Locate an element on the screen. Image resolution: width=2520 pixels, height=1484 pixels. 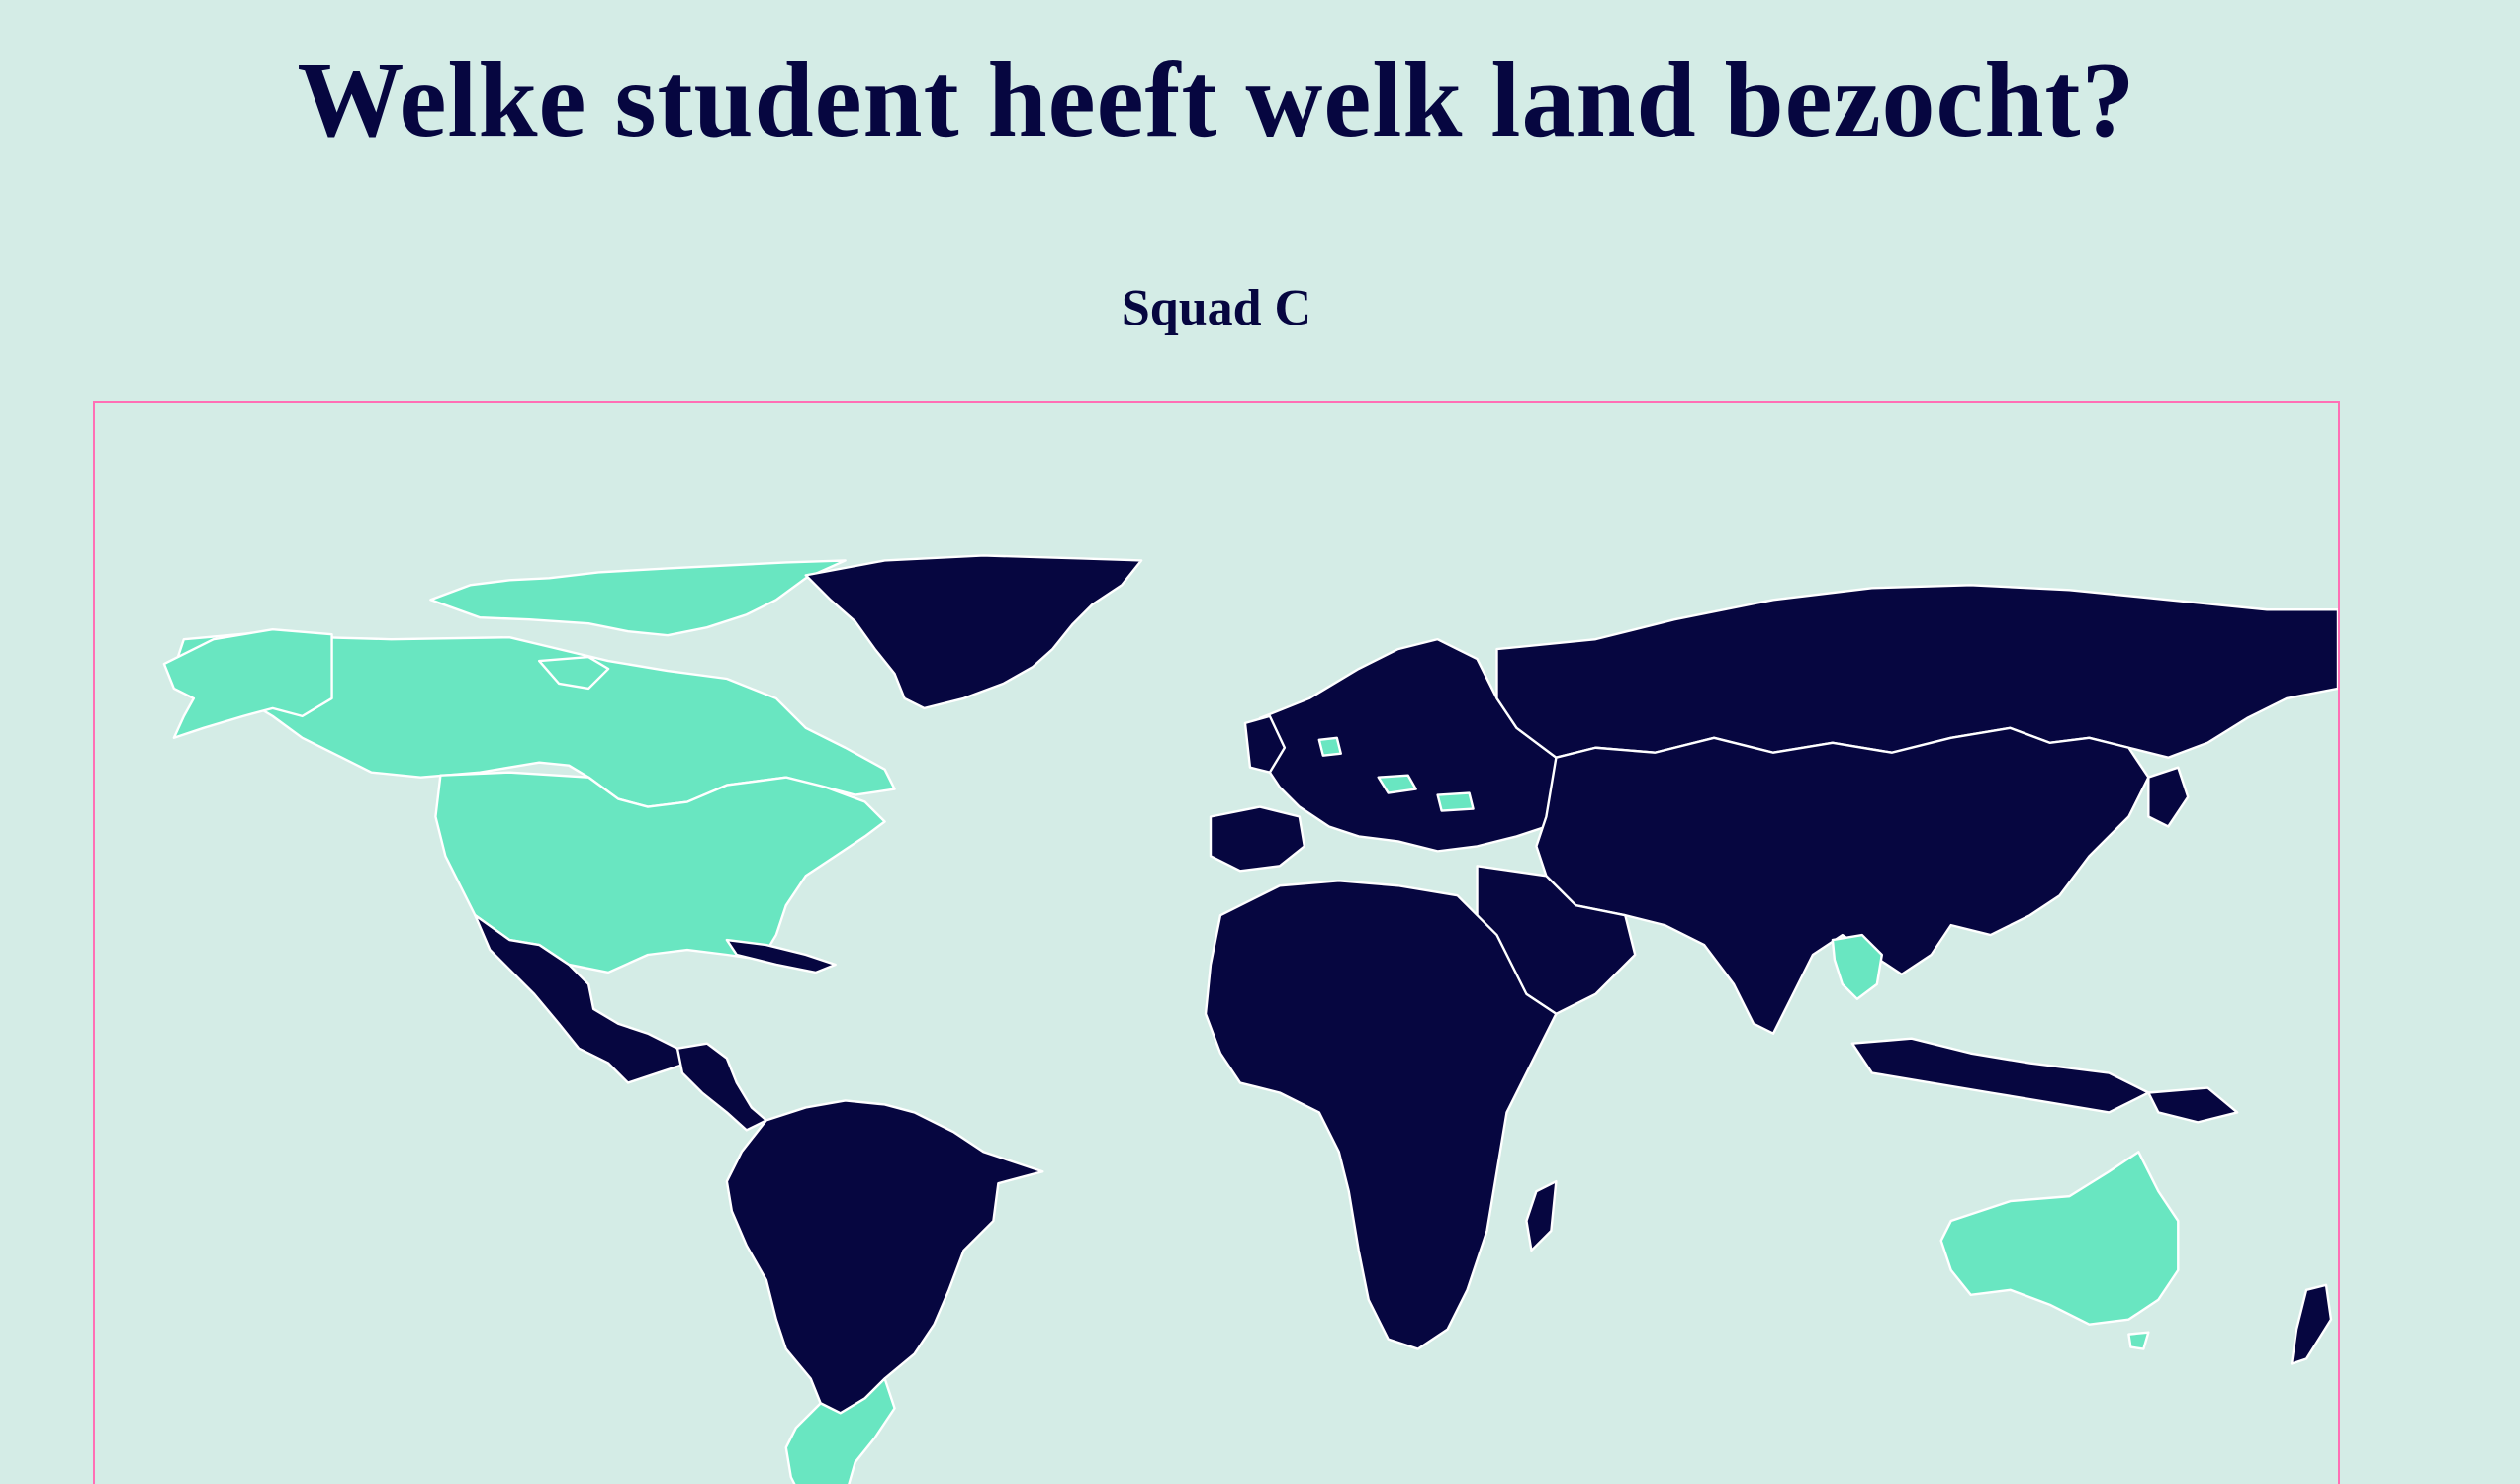
country-caribbean is located at coordinates (781, 956).